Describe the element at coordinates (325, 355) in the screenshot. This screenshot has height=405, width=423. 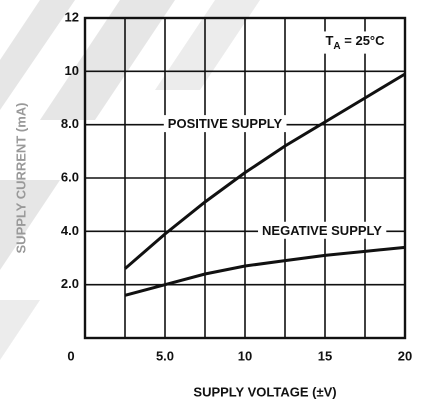
I see `x-tick-label: 15` at that location.